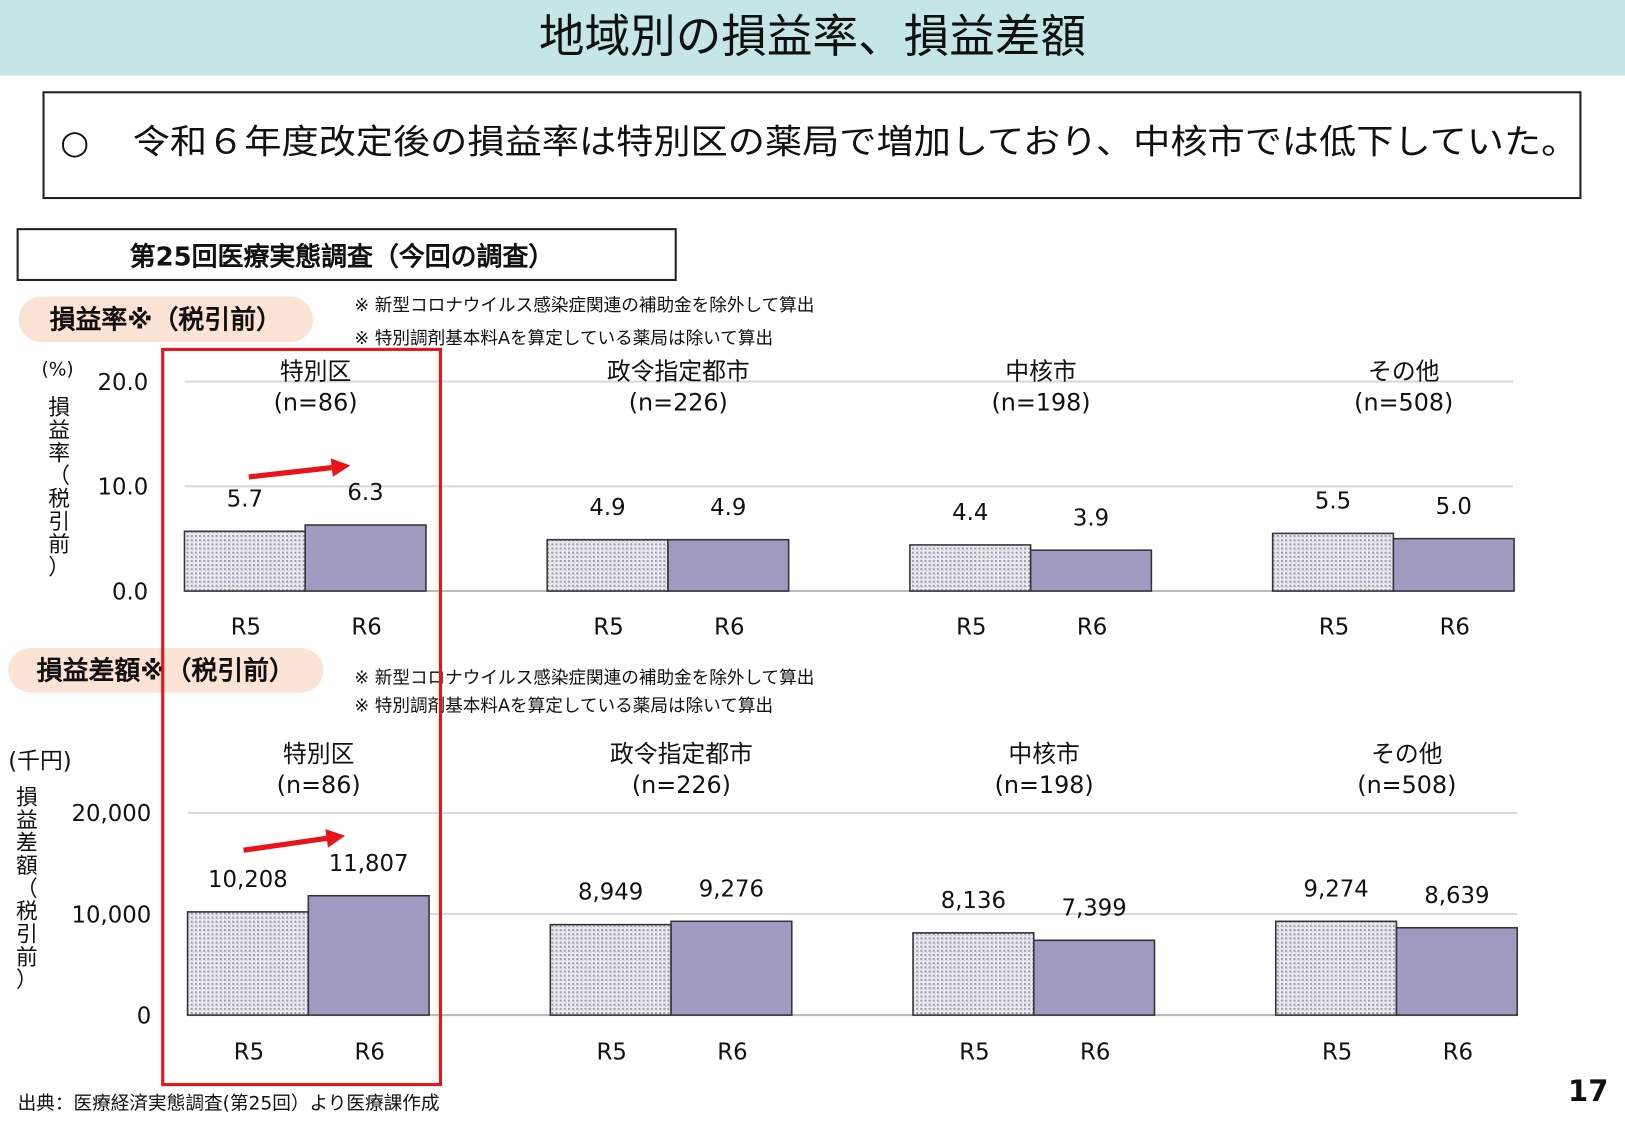 This screenshot has width=1625, height=1125. I want to click on group-title: その他, so click(1403, 371).